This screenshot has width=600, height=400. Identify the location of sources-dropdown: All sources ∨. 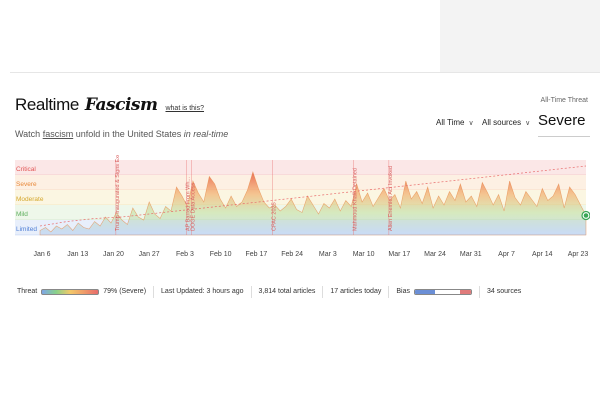
(506, 122).